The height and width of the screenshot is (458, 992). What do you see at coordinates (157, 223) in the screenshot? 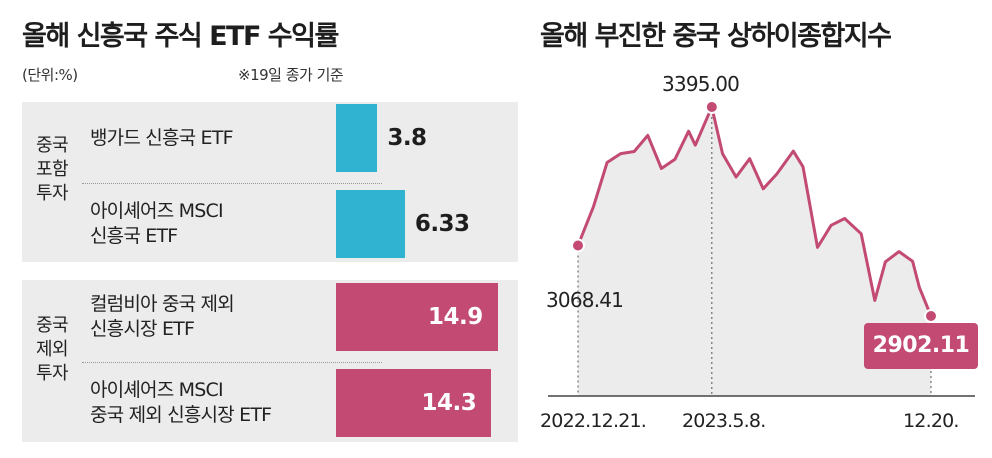
I see `bar-category-label: 아이셰어즈 MSCI 신흥국 ETF` at bounding box center [157, 223].